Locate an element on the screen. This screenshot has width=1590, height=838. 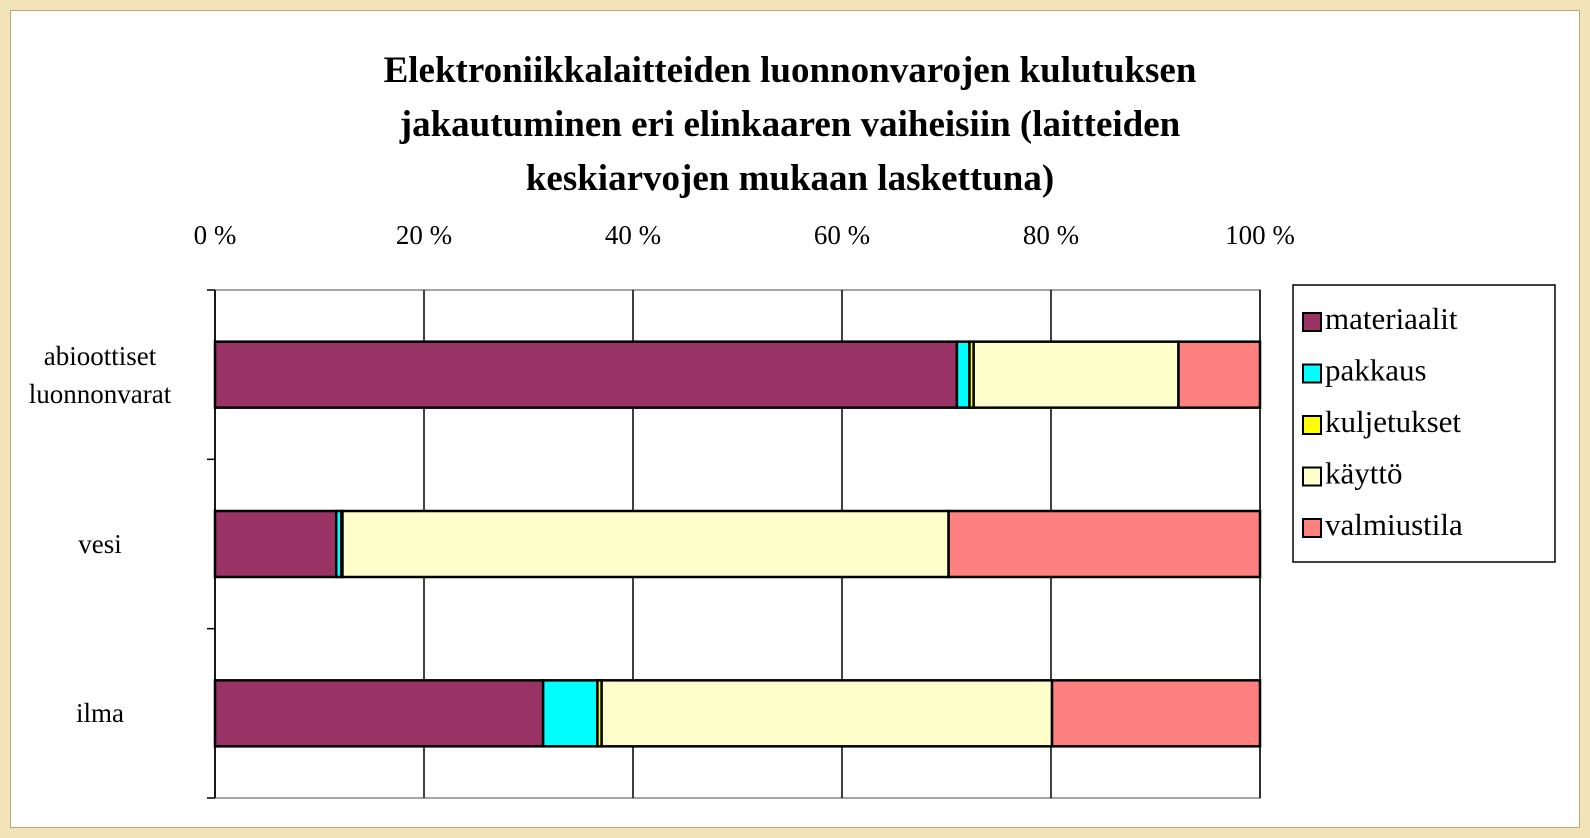
legend-label: valmiustila is located at coordinates (1394, 524).